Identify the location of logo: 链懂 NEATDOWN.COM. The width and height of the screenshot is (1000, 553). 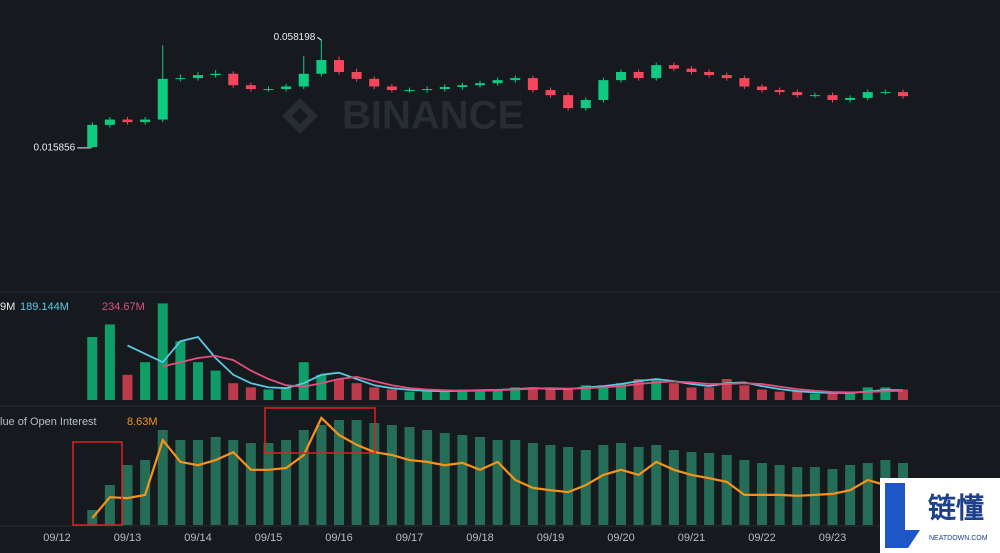
(940, 515).